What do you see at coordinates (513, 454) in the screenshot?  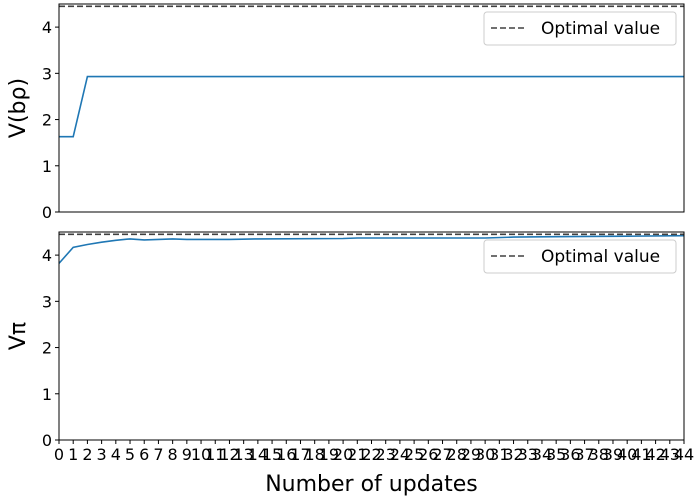 I see `bottom-x-tick-label-32: 32` at bounding box center [513, 454].